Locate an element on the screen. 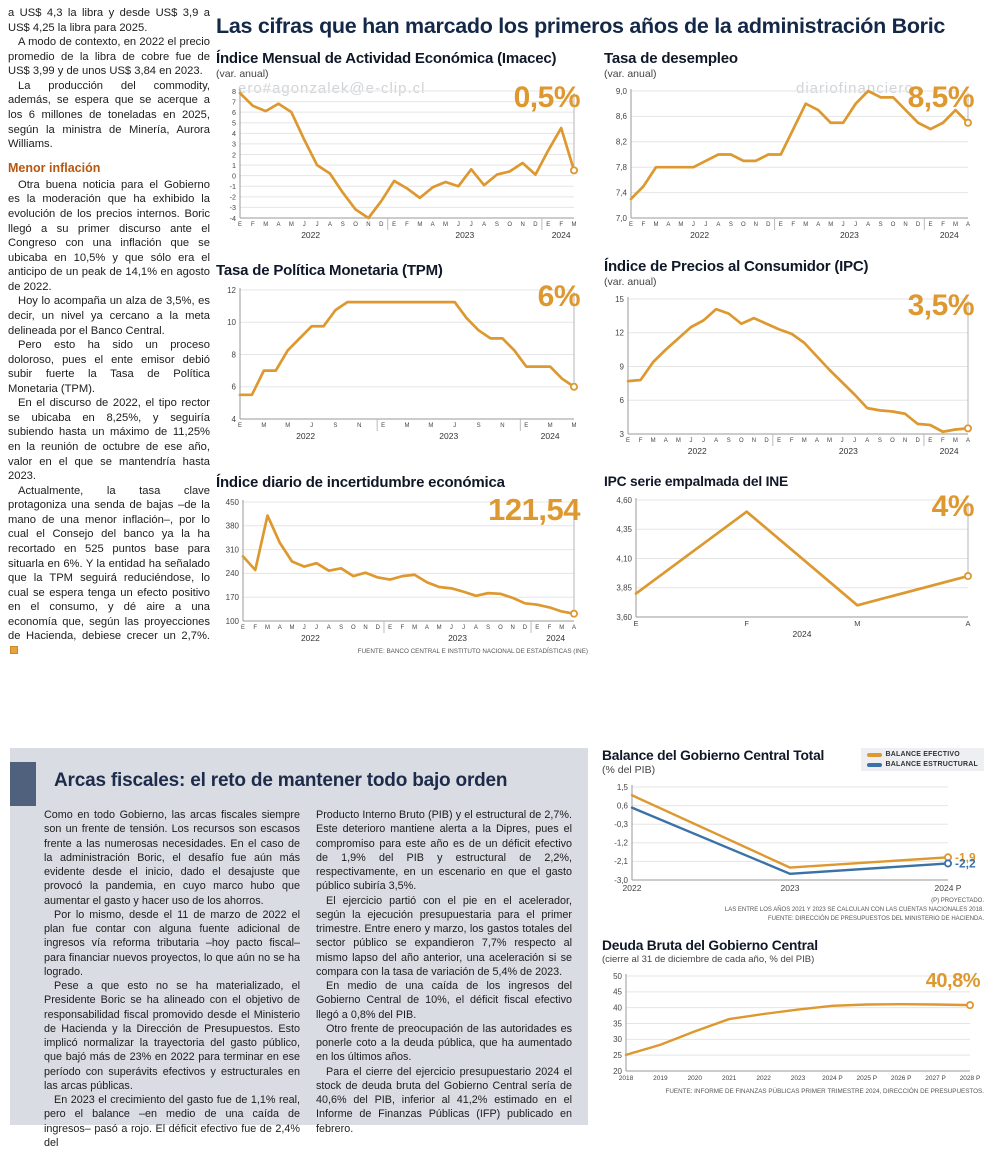 The height and width of the screenshot is (1150, 988). svg-text: 0 is located at coordinates (234, 175).